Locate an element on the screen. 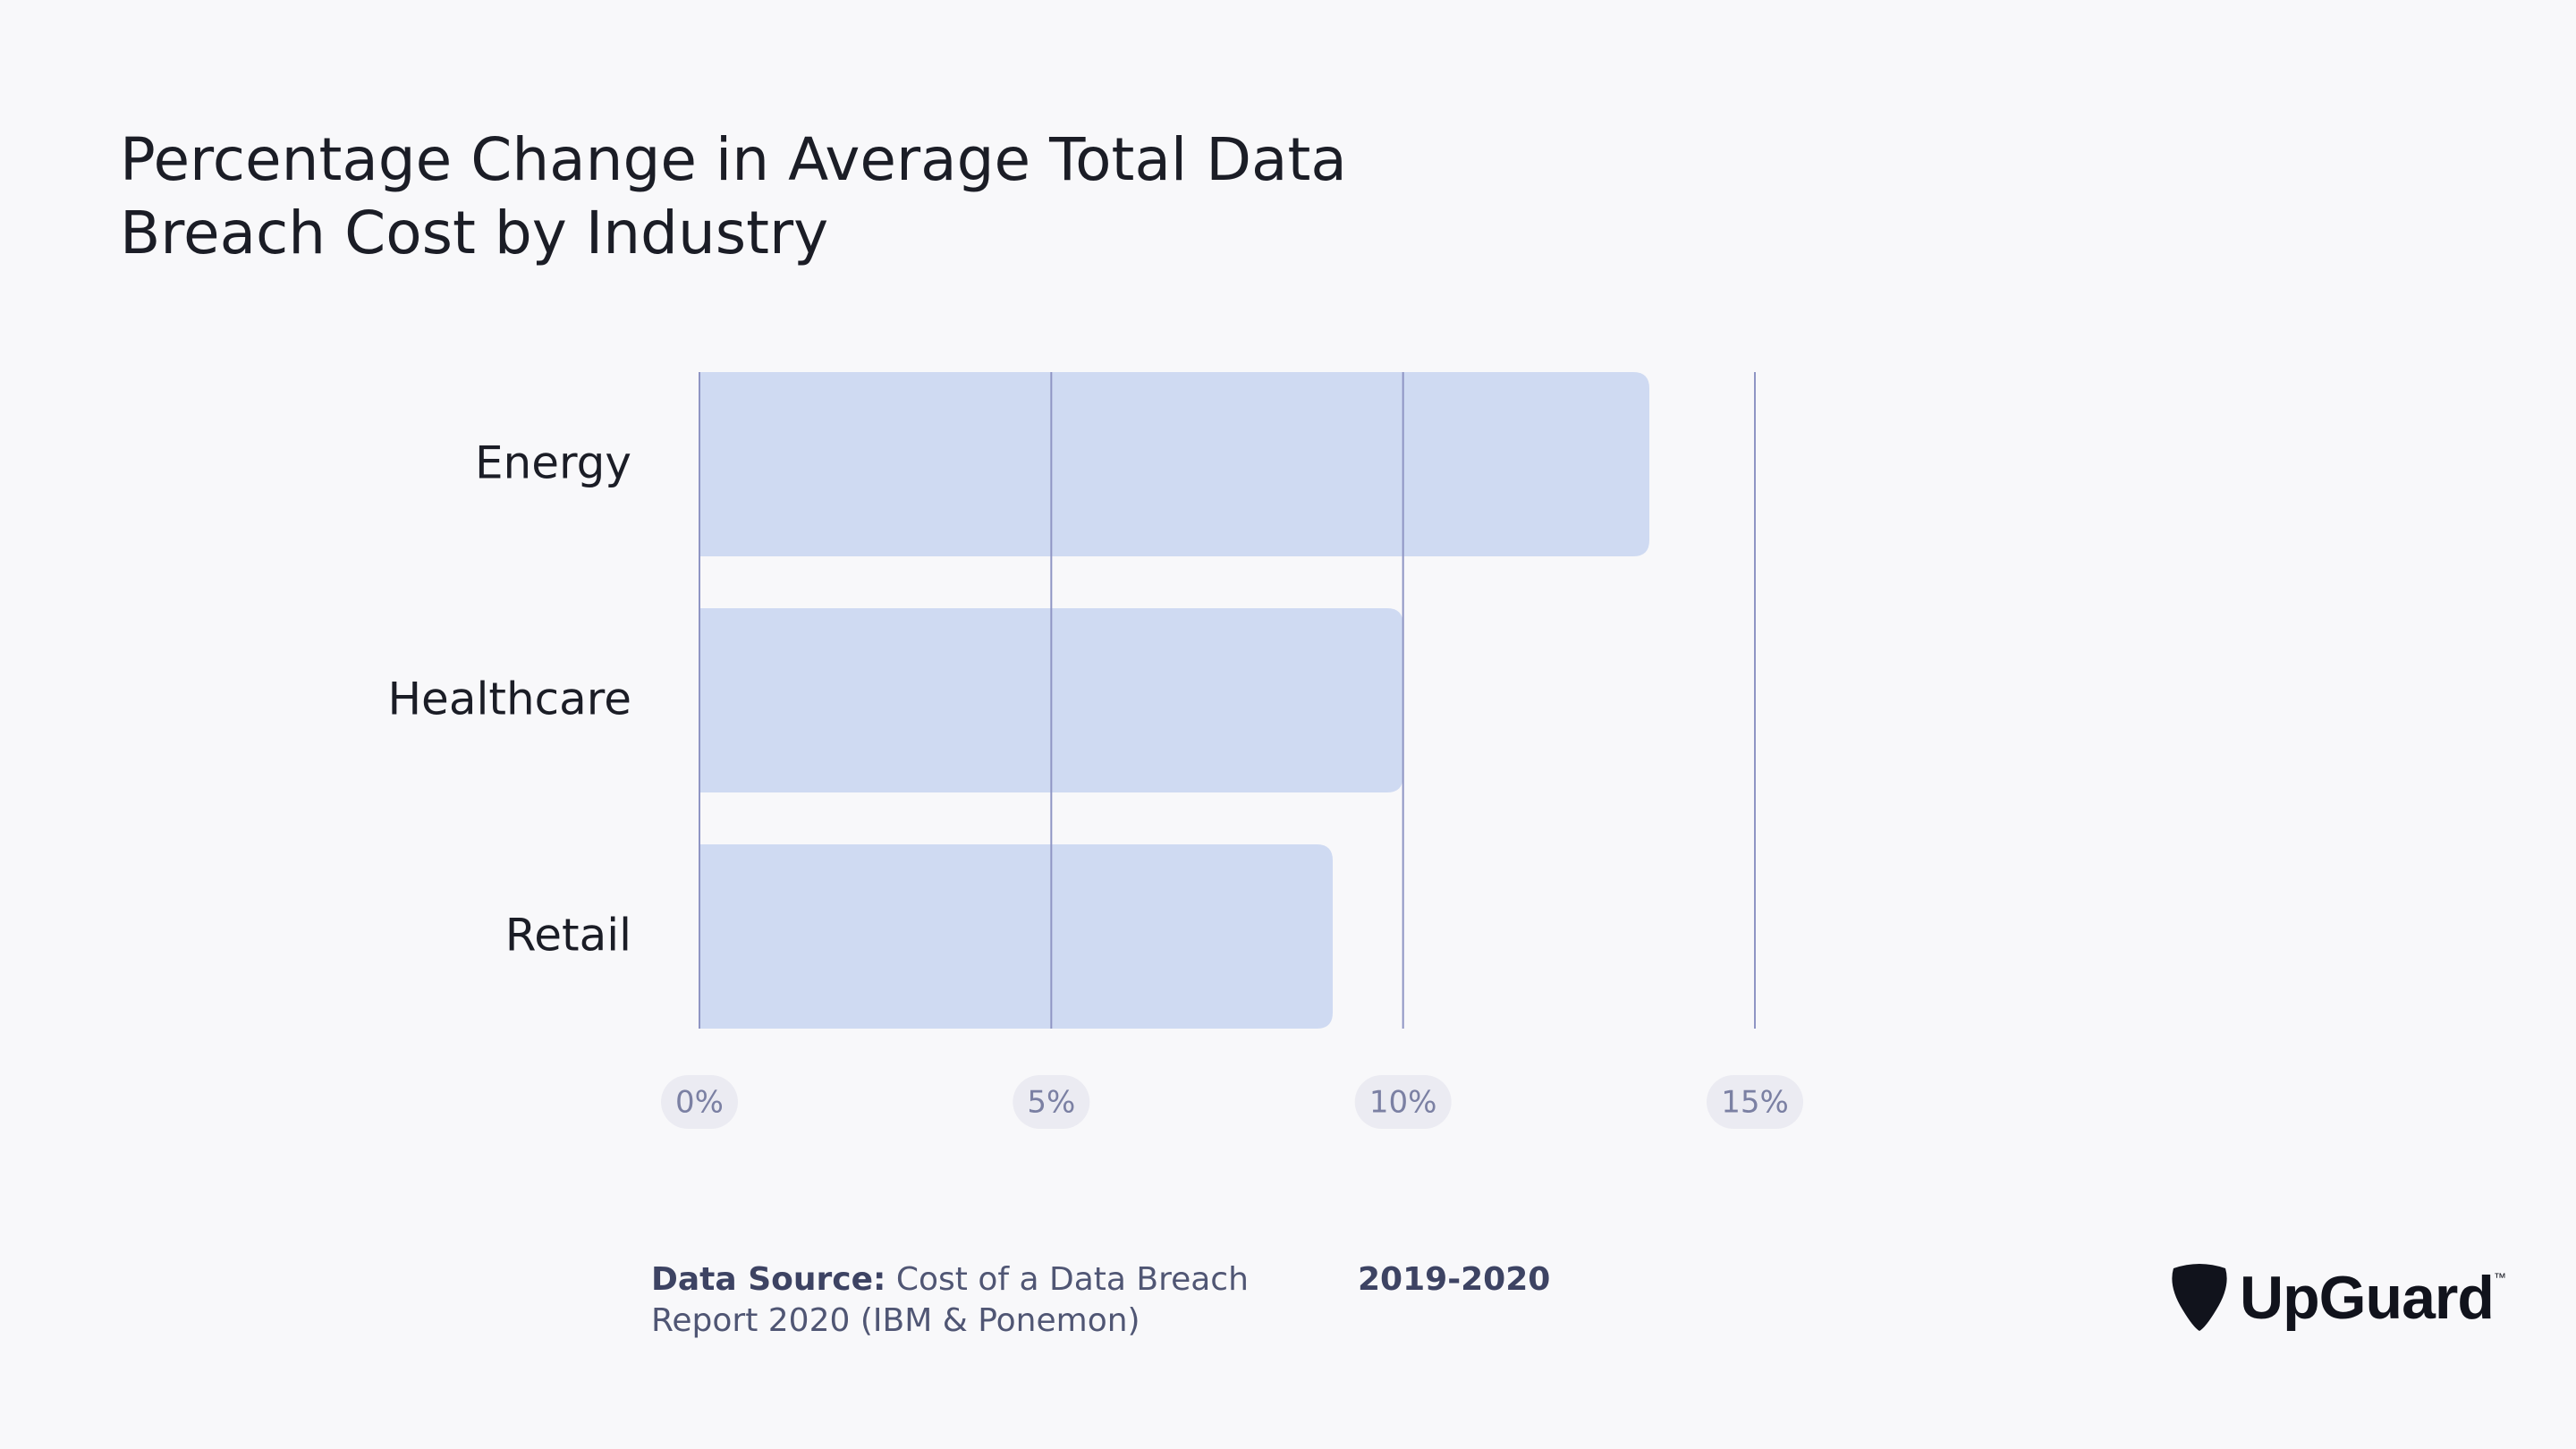  bar-retail is located at coordinates (1016, 936).